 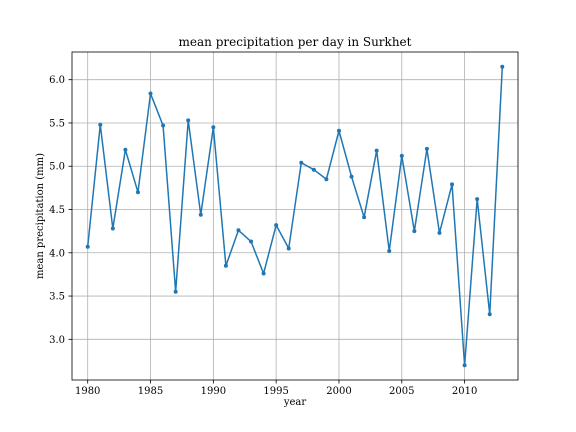 I want to click on x-tick-label: 1995, so click(x=275, y=391).